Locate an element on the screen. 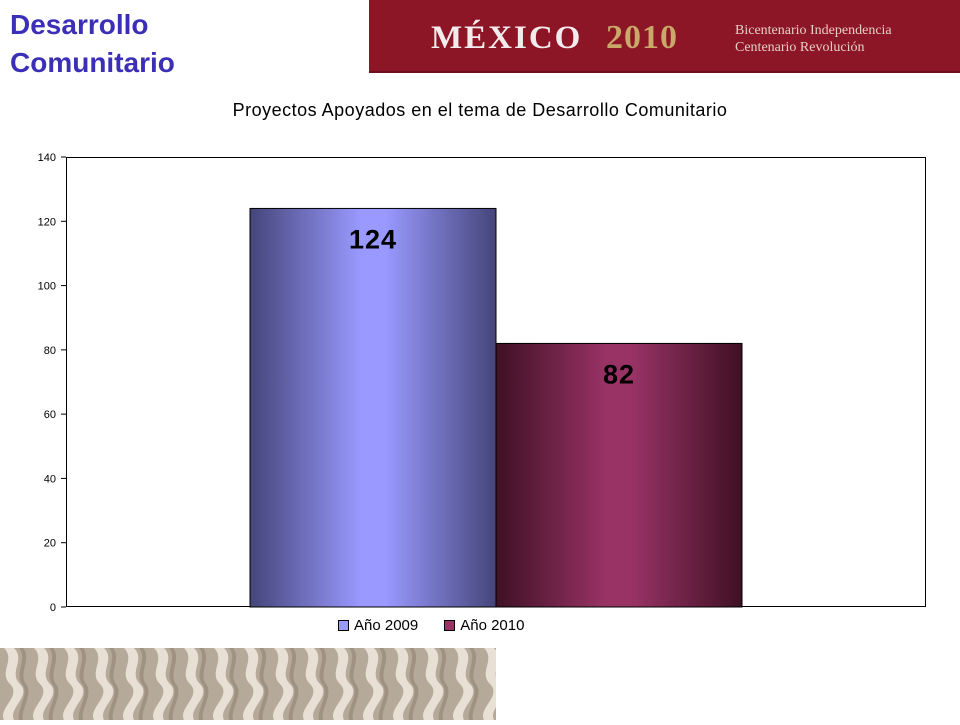 The height and width of the screenshot is (725, 960). slide-title-line-2: Comunitario is located at coordinates (92, 62).